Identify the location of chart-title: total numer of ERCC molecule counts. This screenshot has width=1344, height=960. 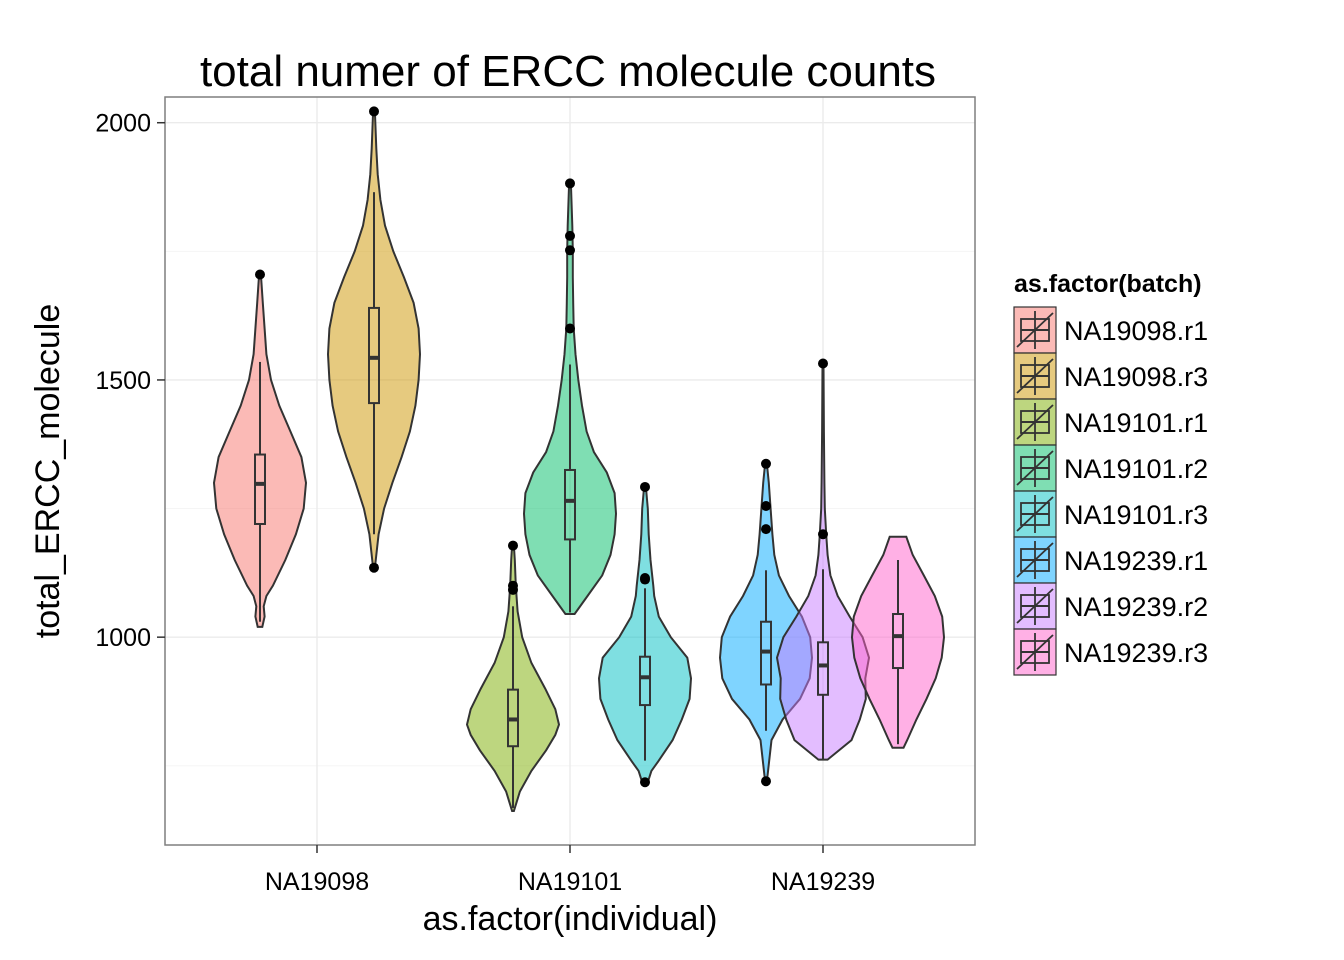
(568, 71).